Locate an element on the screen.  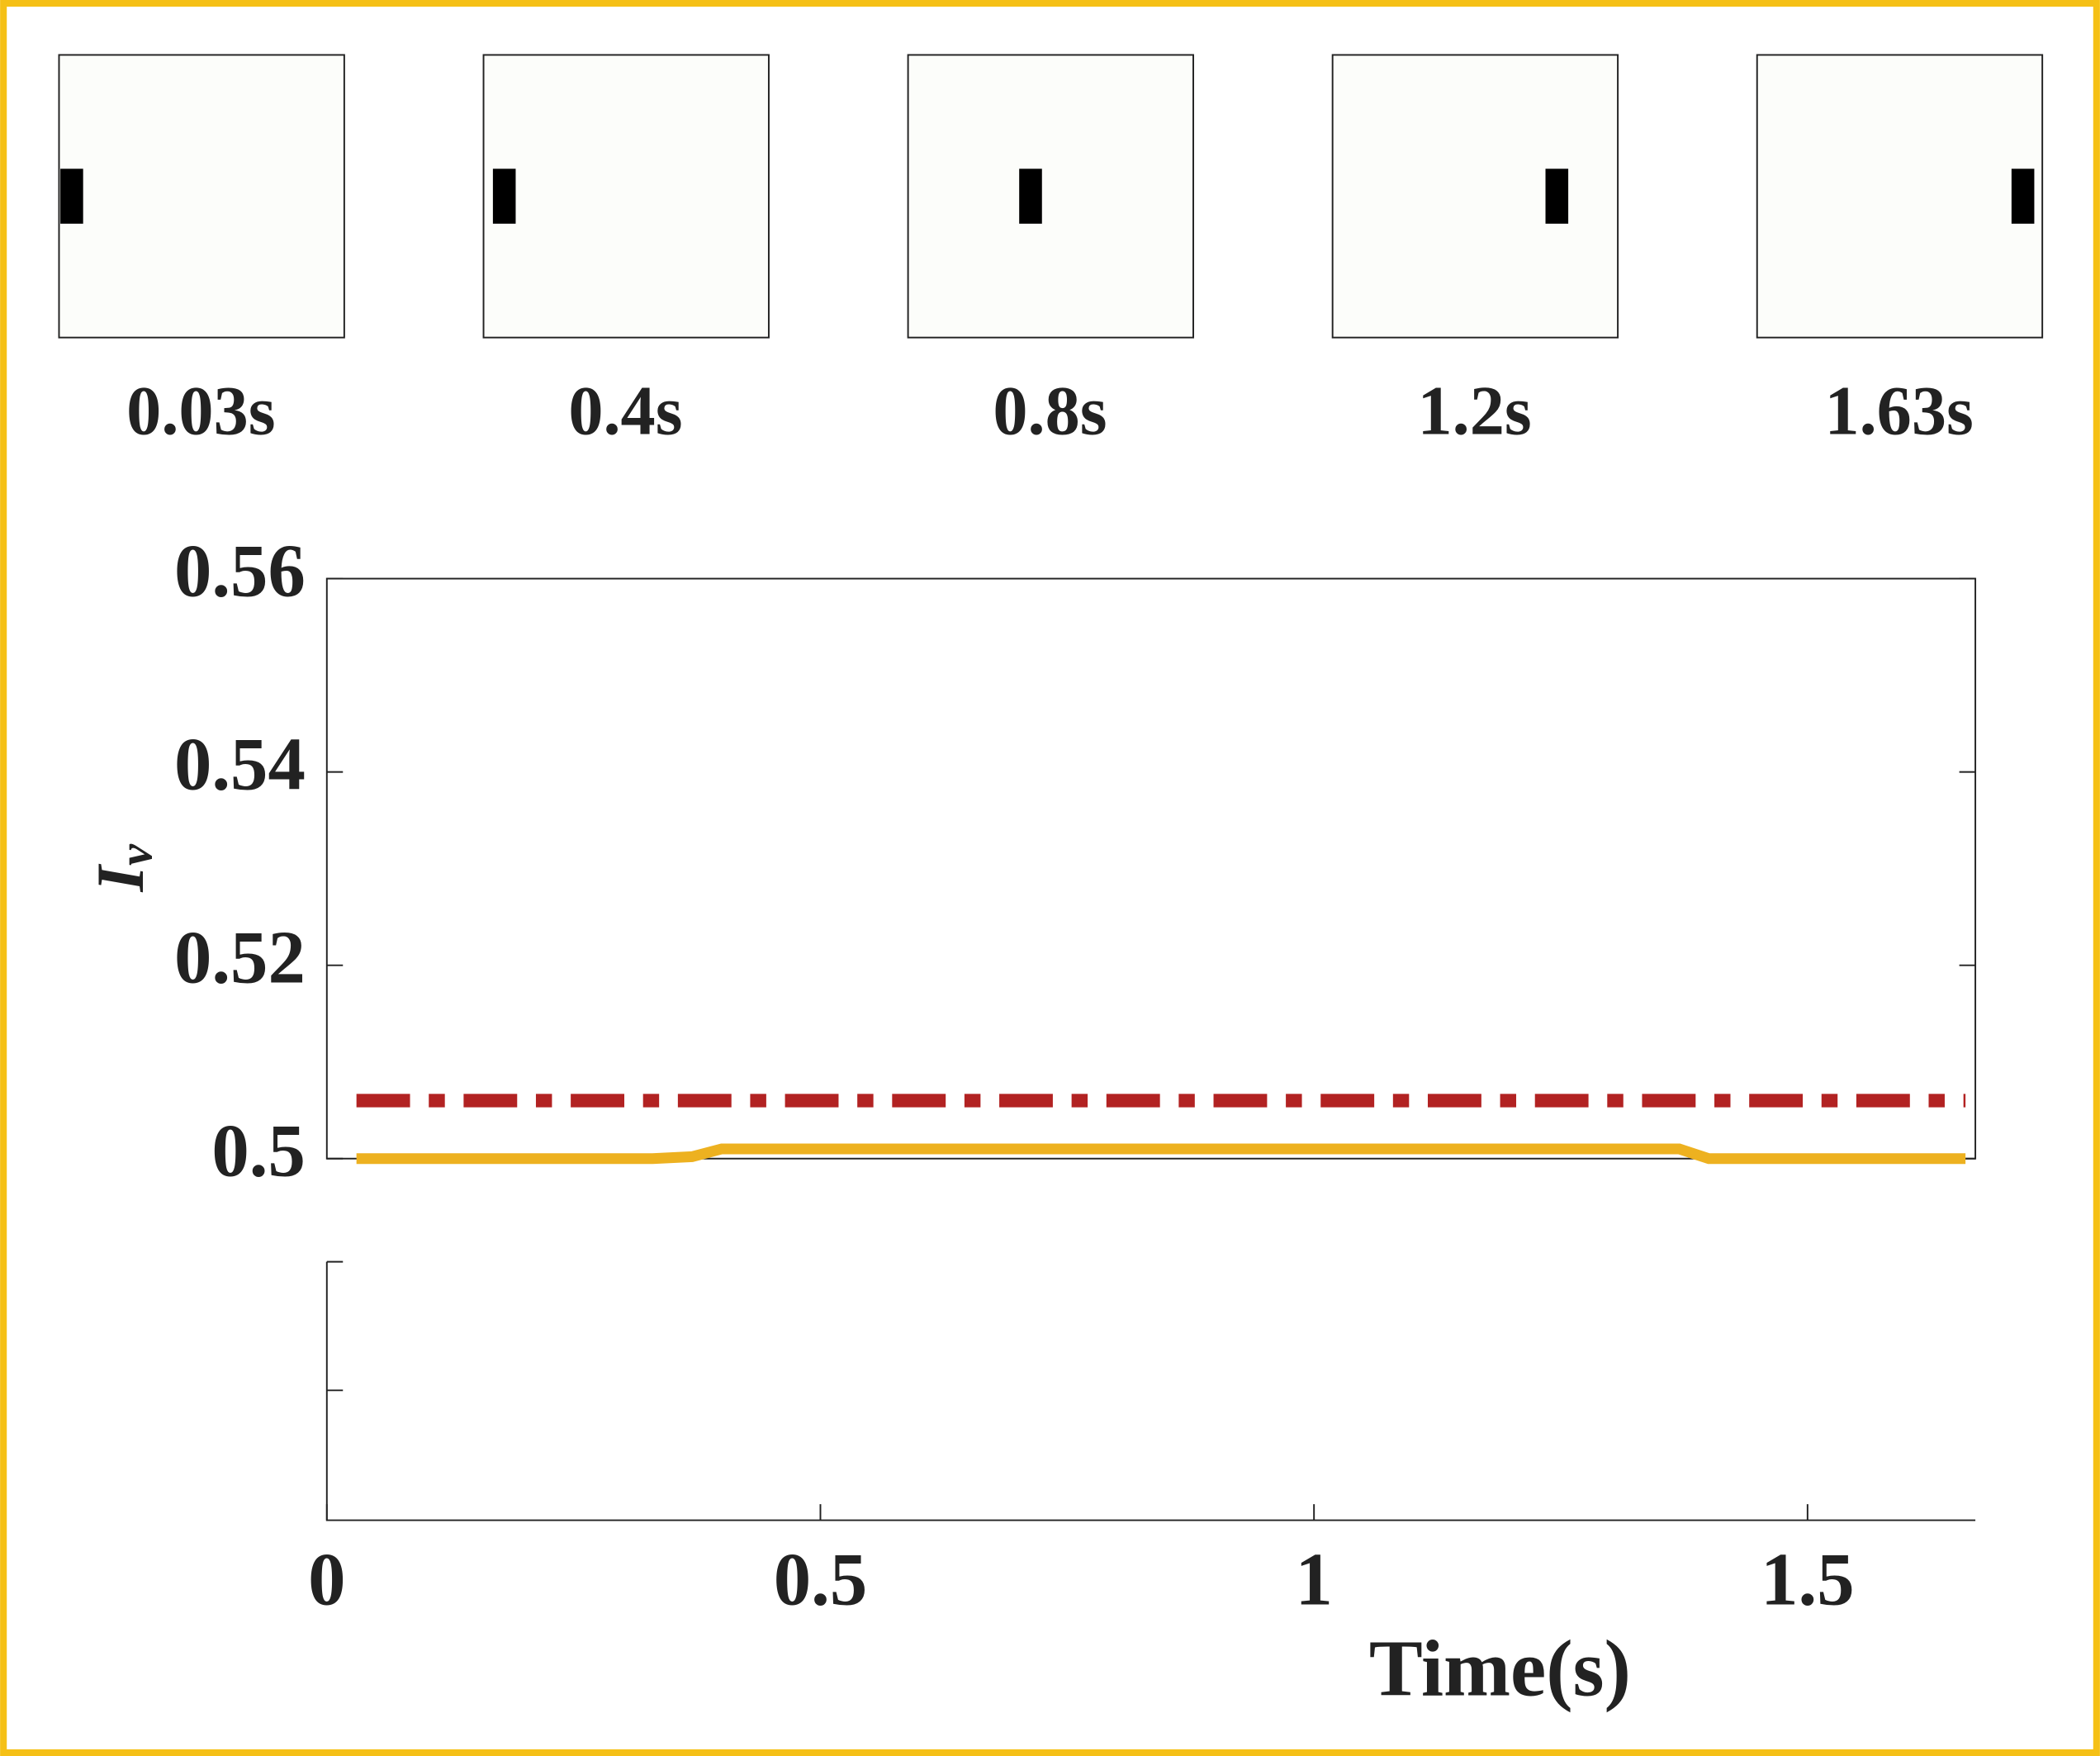
y-label-main: I is located at coordinates (121, 878).